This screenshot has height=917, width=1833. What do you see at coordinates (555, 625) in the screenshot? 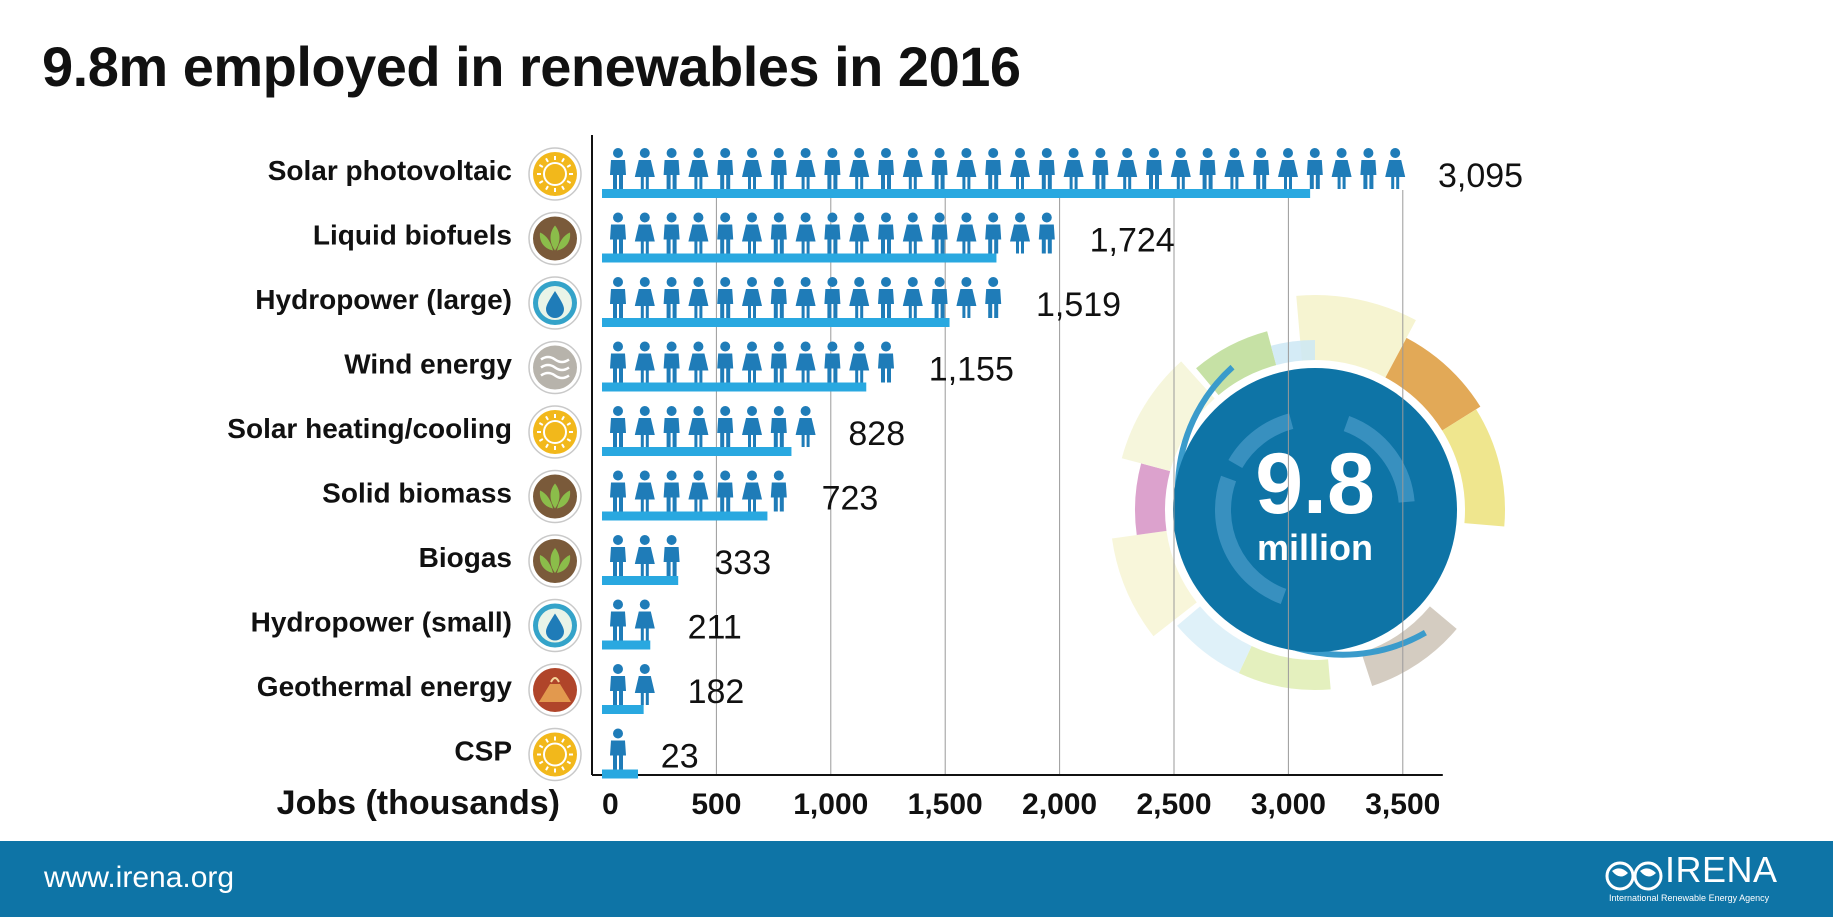
I see `water-drop-icon` at bounding box center [555, 625].